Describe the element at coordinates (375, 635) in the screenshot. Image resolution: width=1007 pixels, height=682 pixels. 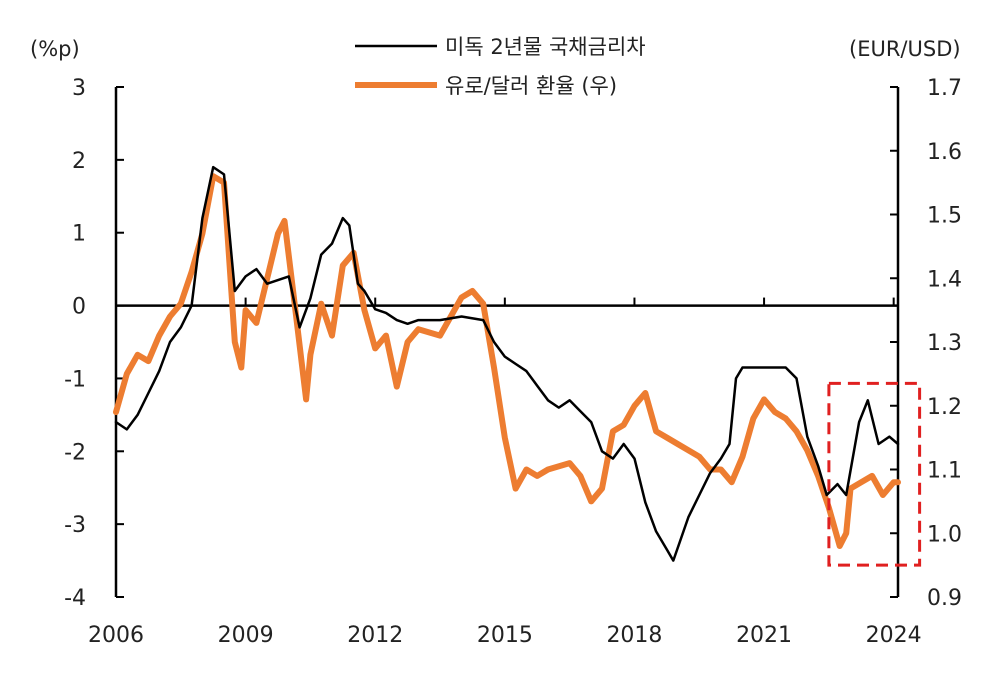
I see `x-axis-tick-label: 2012` at that location.